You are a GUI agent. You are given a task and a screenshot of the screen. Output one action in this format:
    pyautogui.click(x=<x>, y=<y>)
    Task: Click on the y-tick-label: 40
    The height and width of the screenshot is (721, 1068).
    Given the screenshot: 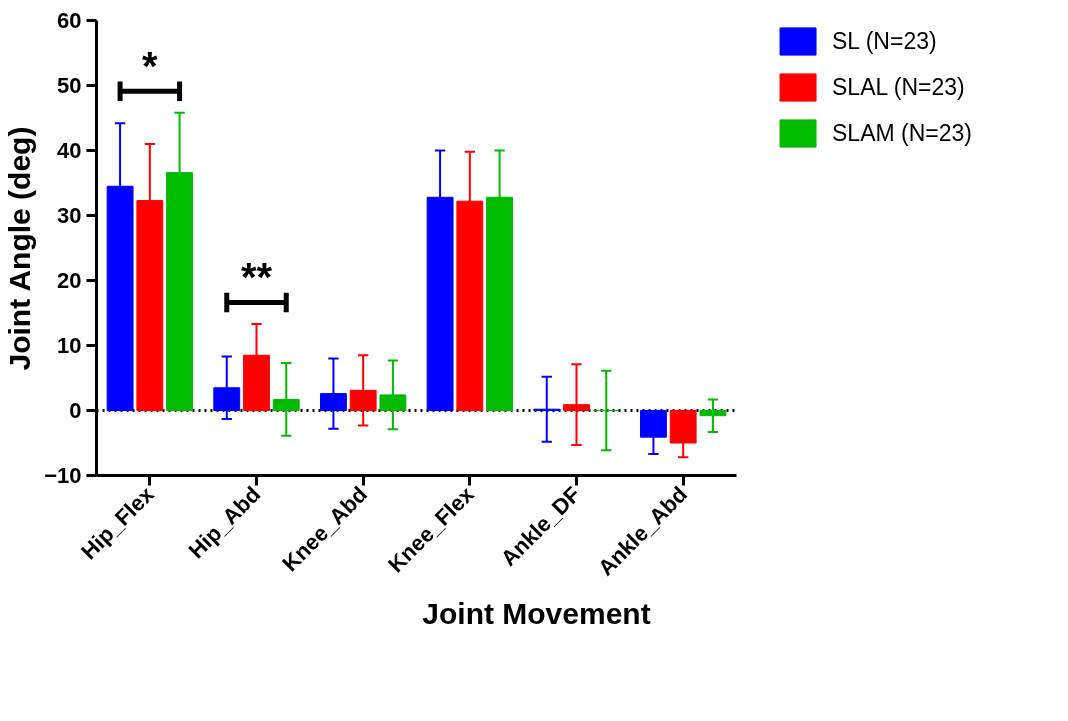 What is the action you would take?
    pyautogui.click(x=69, y=150)
    